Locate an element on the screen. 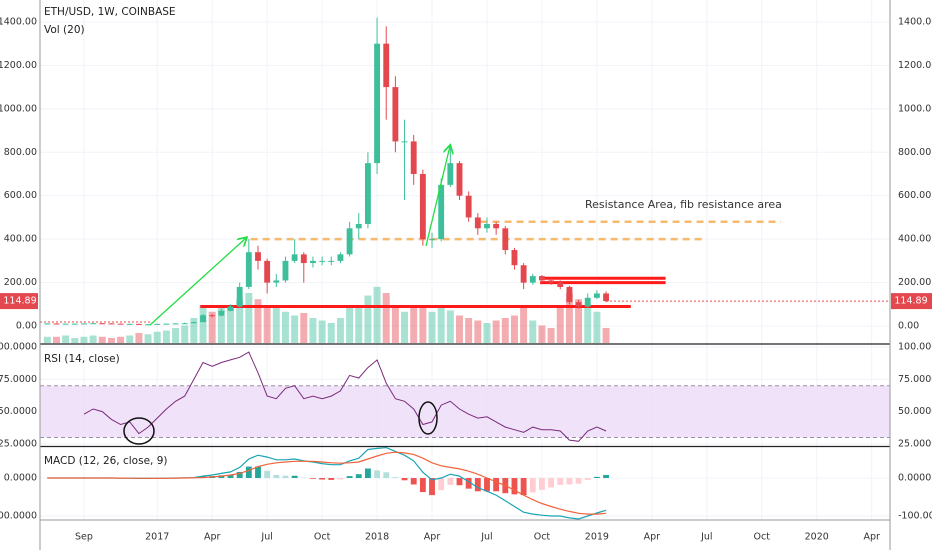  y-tick-label: 800.00 is located at coordinates (20, 152).